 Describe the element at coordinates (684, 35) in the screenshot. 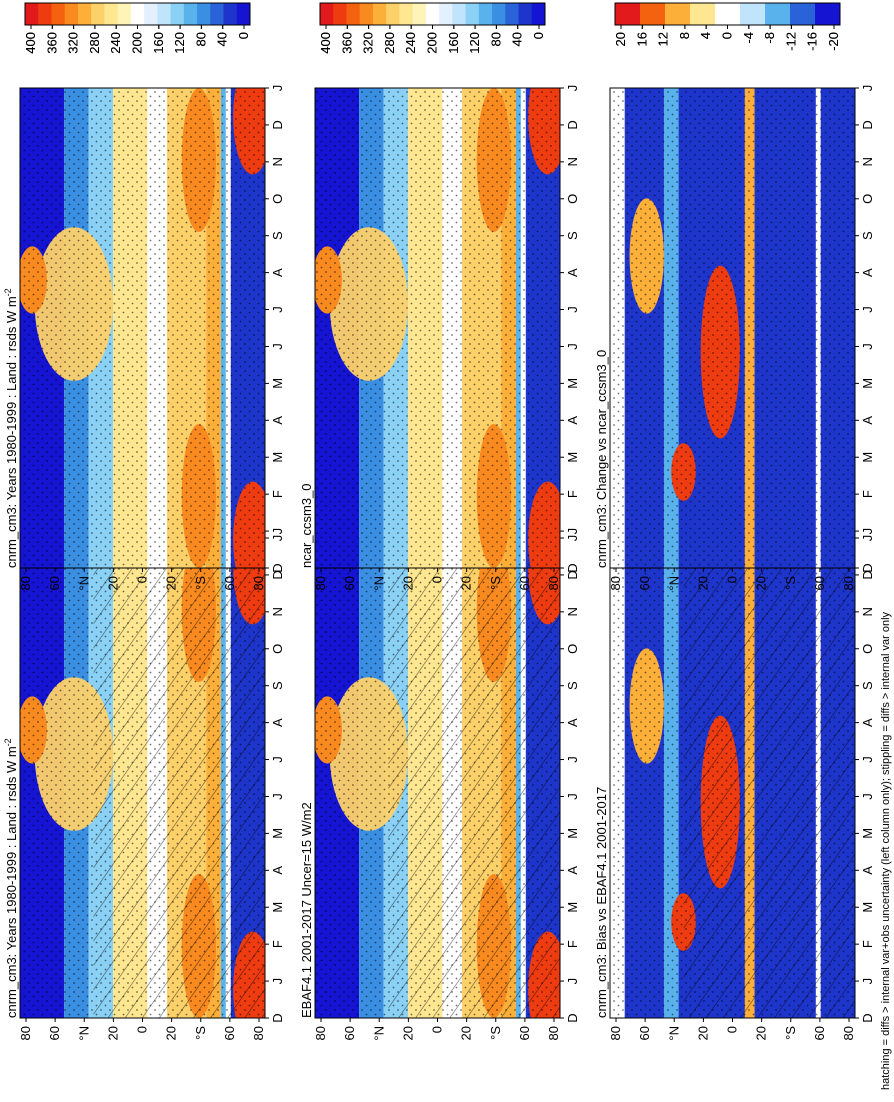

I see `colorbar-label: 8` at that location.